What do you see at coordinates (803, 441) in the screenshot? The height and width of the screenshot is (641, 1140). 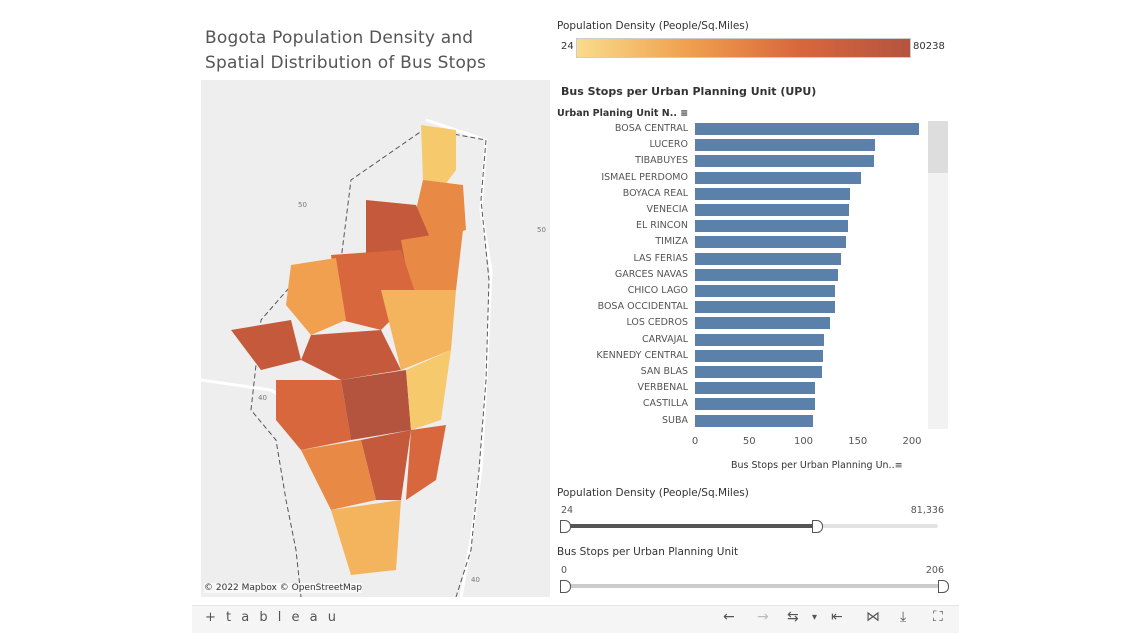 I see `x-tick-label: 100` at bounding box center [803, 441].